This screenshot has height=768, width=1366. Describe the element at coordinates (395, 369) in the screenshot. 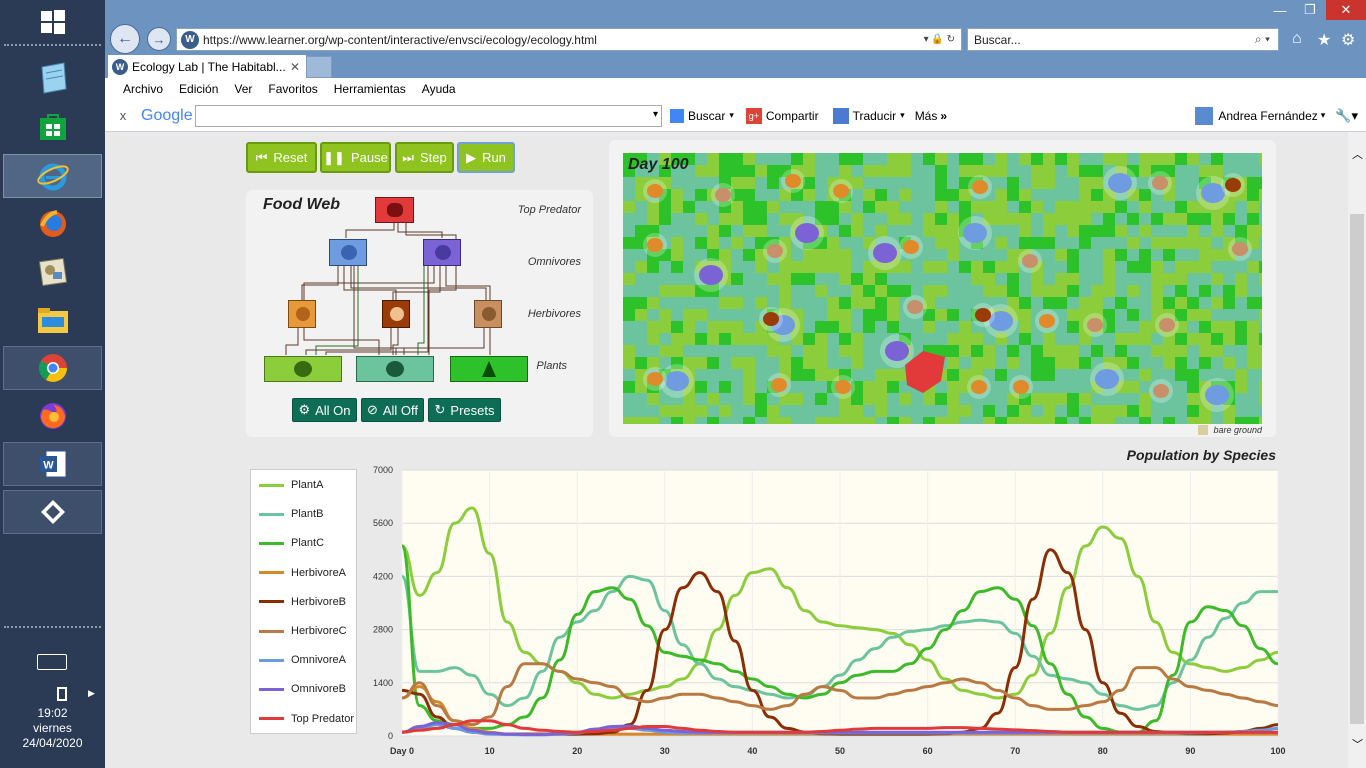

I see `plant-b-node` at that location.